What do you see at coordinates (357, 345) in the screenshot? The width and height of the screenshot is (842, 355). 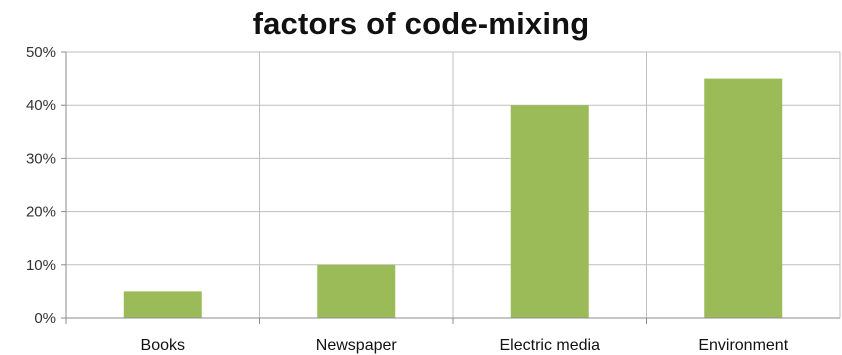 I see `x-category-label: Newspaper` at bounding box center [357, 345].